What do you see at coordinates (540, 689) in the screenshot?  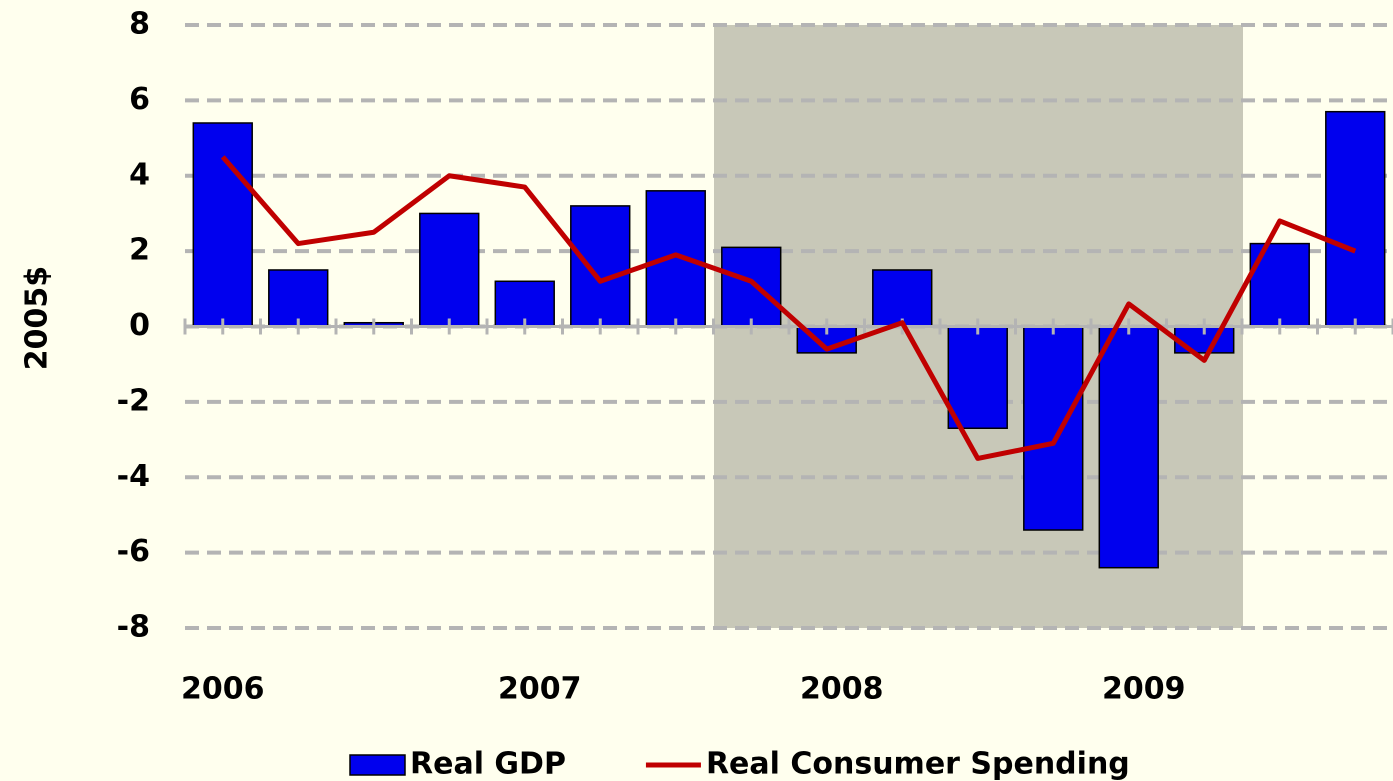 I see `x-tick-label: 2007` at bounding box center [540, 689].